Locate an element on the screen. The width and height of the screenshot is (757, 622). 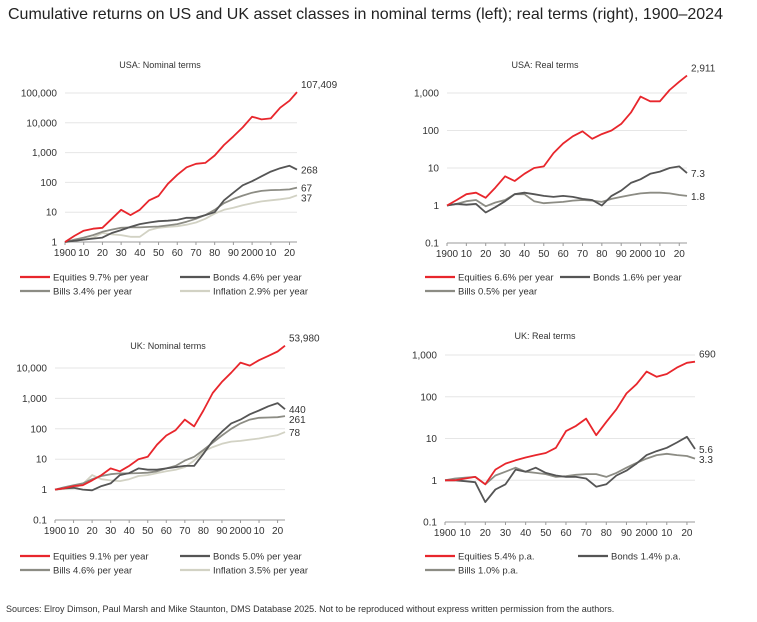
end-value-label: 2,911 is located at coordinates (703, 69).